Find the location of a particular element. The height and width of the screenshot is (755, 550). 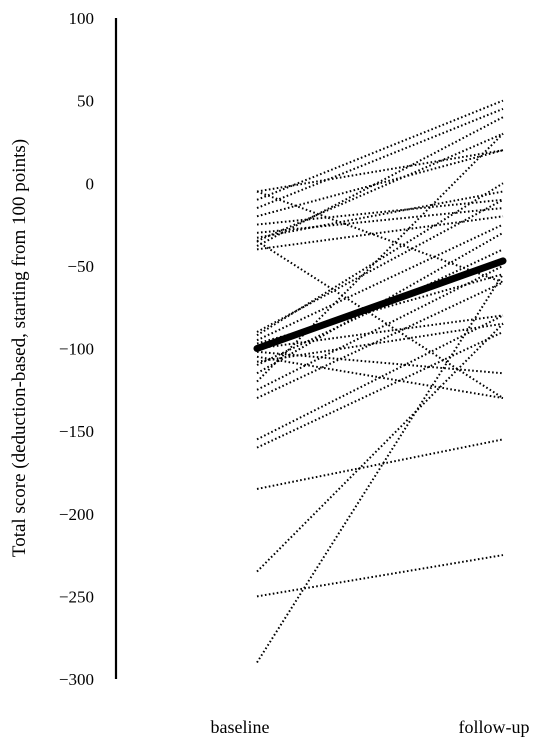

y-tick-label: −250 is located at coordinates (76, 596).